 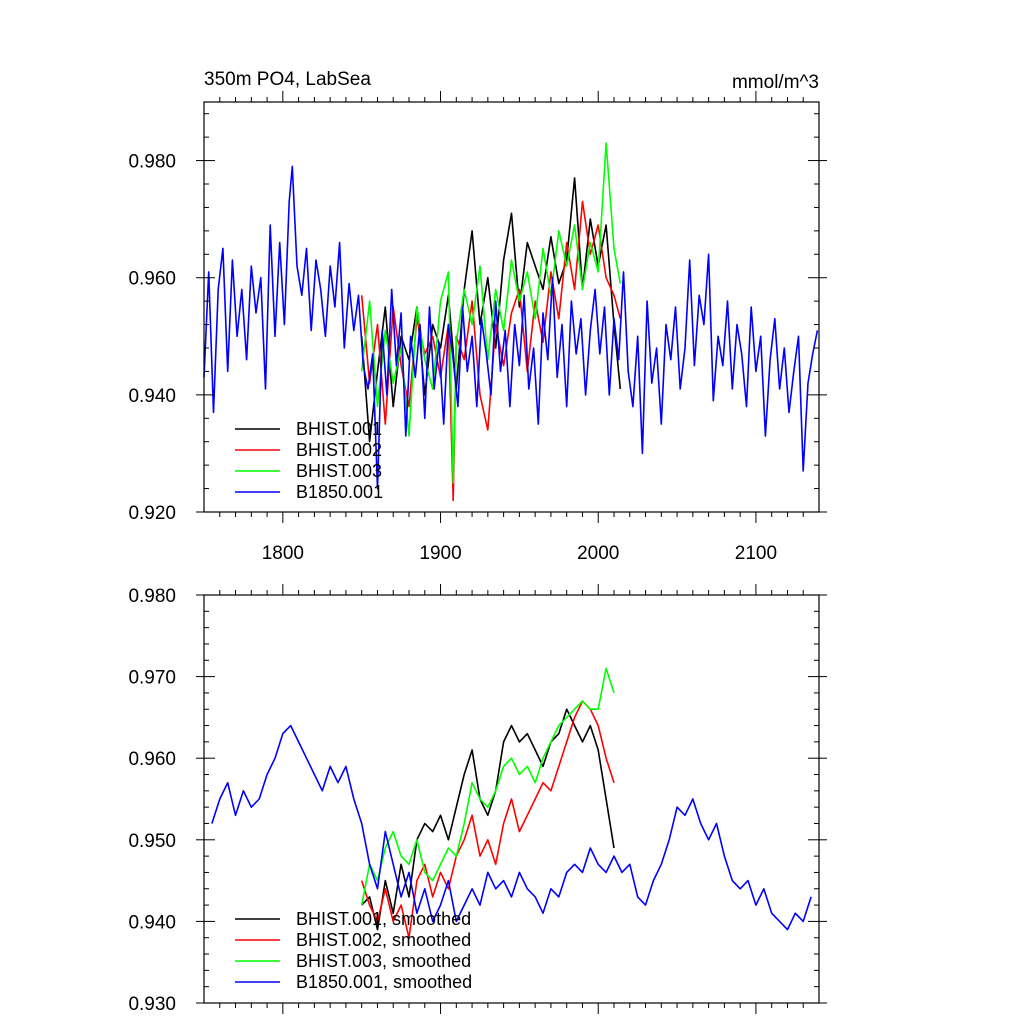 What do you see at coordinates (339, 471) in the screenshot?
I see `legend-label: BHIST.003` at bounding box center [339, 471].